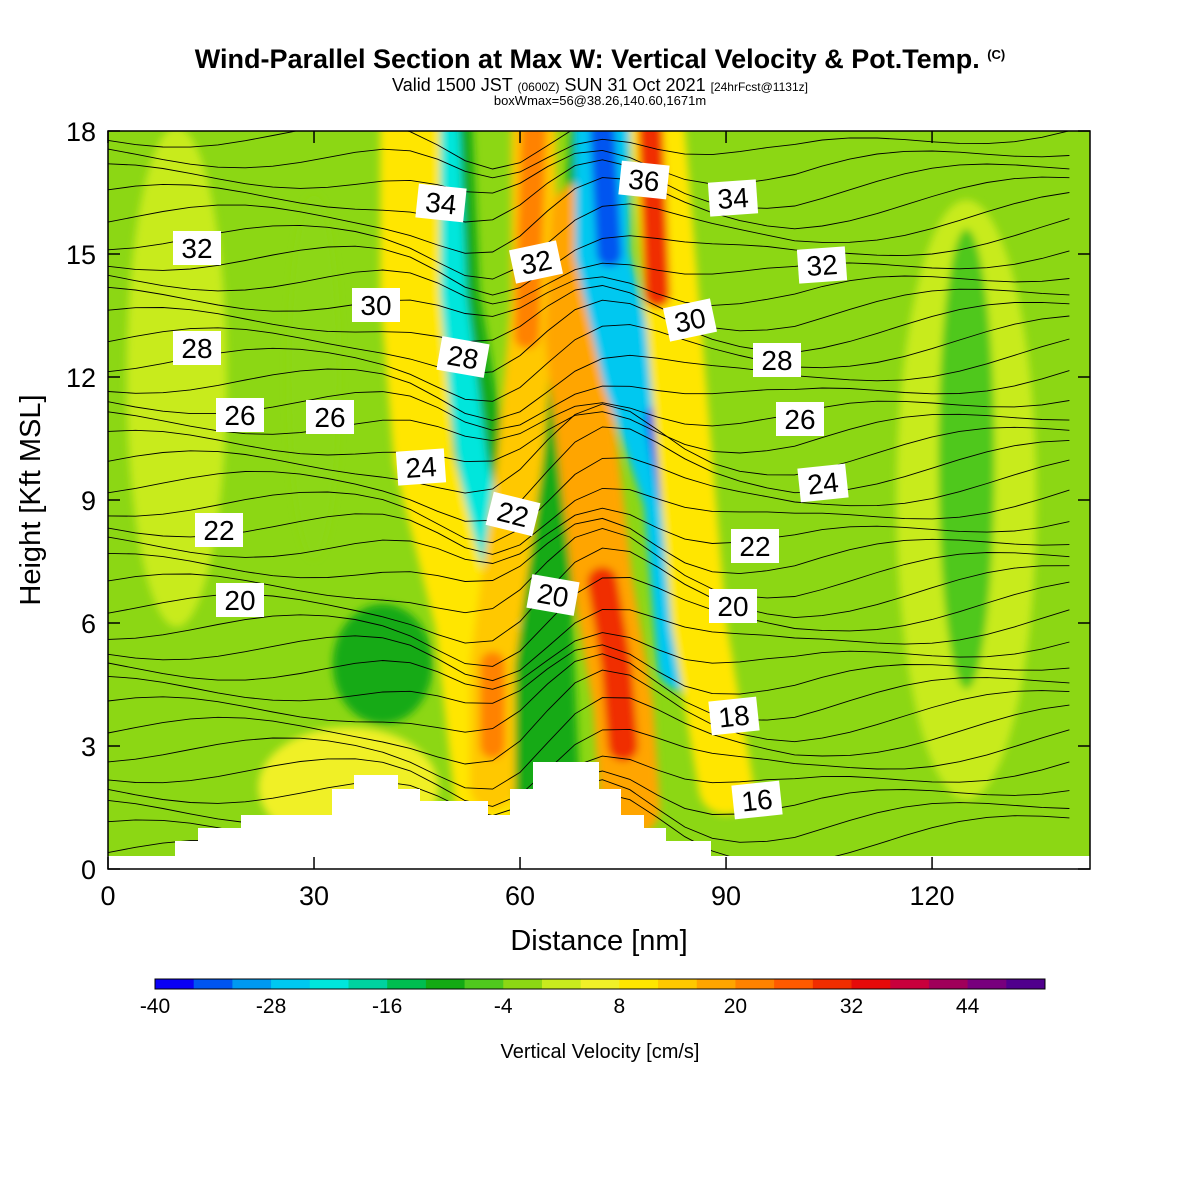 The image size is (1200, 1200). I want to click on colorbar-tick-label-7: 44, so click(968, 1006).